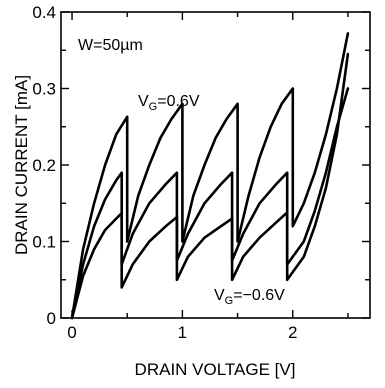 Image resolution: width=385 pixels, height=388 pixels. I want to click on bottom-curve-label: VG=−0.6V, so click(249, 297).